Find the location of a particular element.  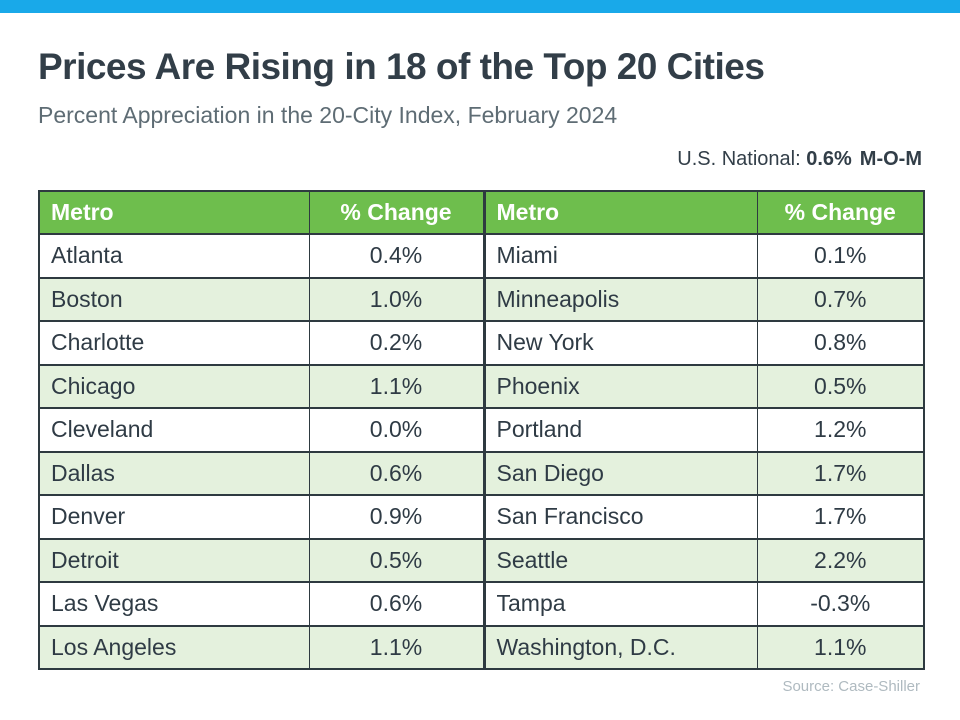

metro-cell: Chicago is located at coordinates (174, 386).